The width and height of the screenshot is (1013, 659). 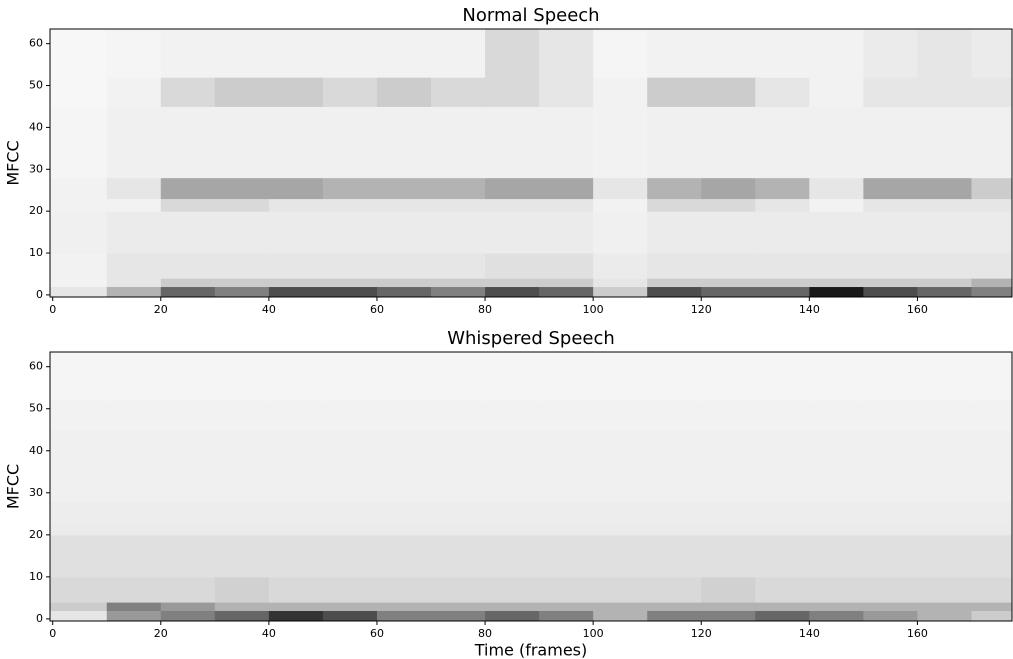 I want to click on y-tick-label: 10, so click(x=36, y=576).